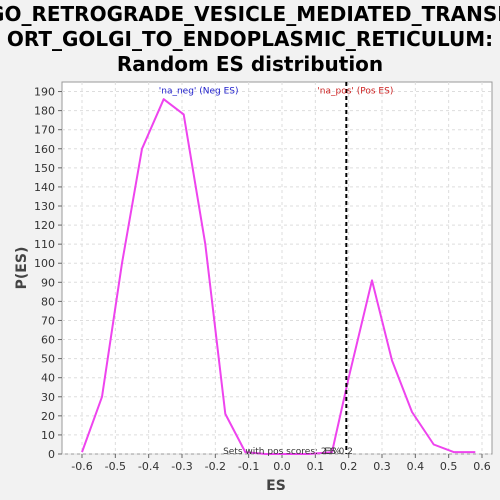 The width and height of the screenshot is (500, 500). Describe the element at coordinates (48, 340) in the screenshot. I see `y-tick-label: 60` at that location.